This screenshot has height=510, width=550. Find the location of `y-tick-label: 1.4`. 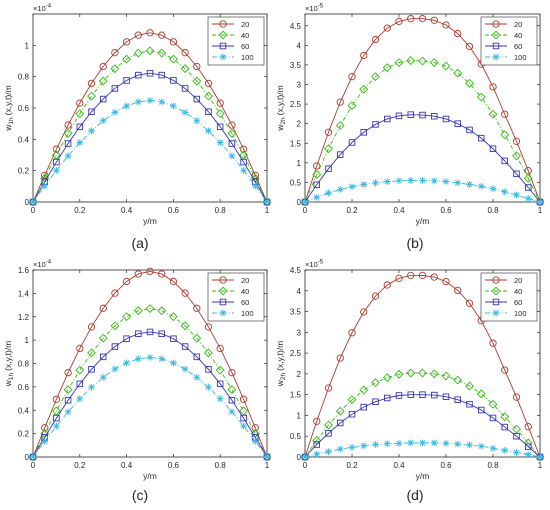

y-tick-label: 1.4 is located at coordinates (24, 293).